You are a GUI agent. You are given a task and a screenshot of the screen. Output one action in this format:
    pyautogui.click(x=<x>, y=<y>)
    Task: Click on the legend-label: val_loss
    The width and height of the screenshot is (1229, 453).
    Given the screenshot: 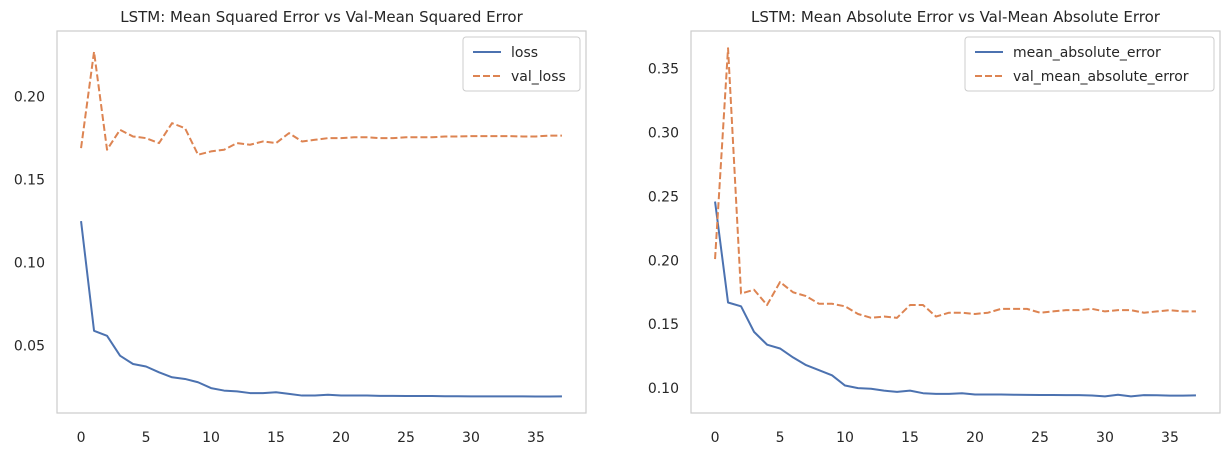 What is the action you would take?
    pyautogui.click(x=538, y=77)
    